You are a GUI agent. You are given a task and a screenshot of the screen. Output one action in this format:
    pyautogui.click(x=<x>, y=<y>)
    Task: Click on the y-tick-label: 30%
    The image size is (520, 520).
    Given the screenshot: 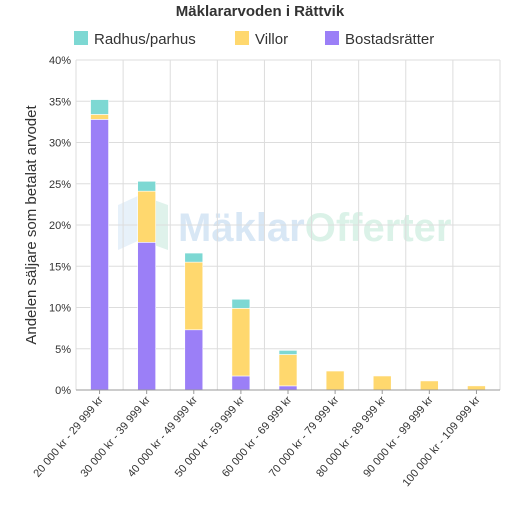 What is the action you would take?
    pyautogui.click(x=60, y=144)
    